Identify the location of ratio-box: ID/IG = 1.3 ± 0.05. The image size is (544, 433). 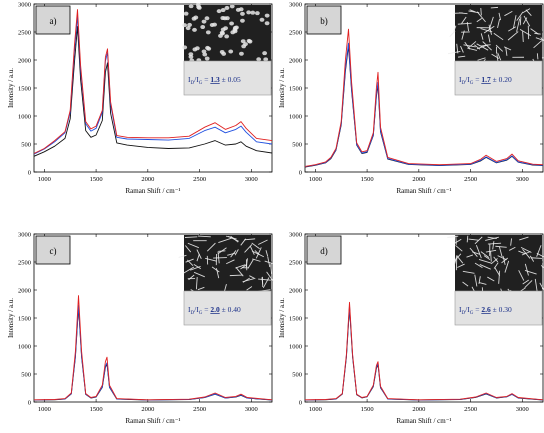
(227, 78).